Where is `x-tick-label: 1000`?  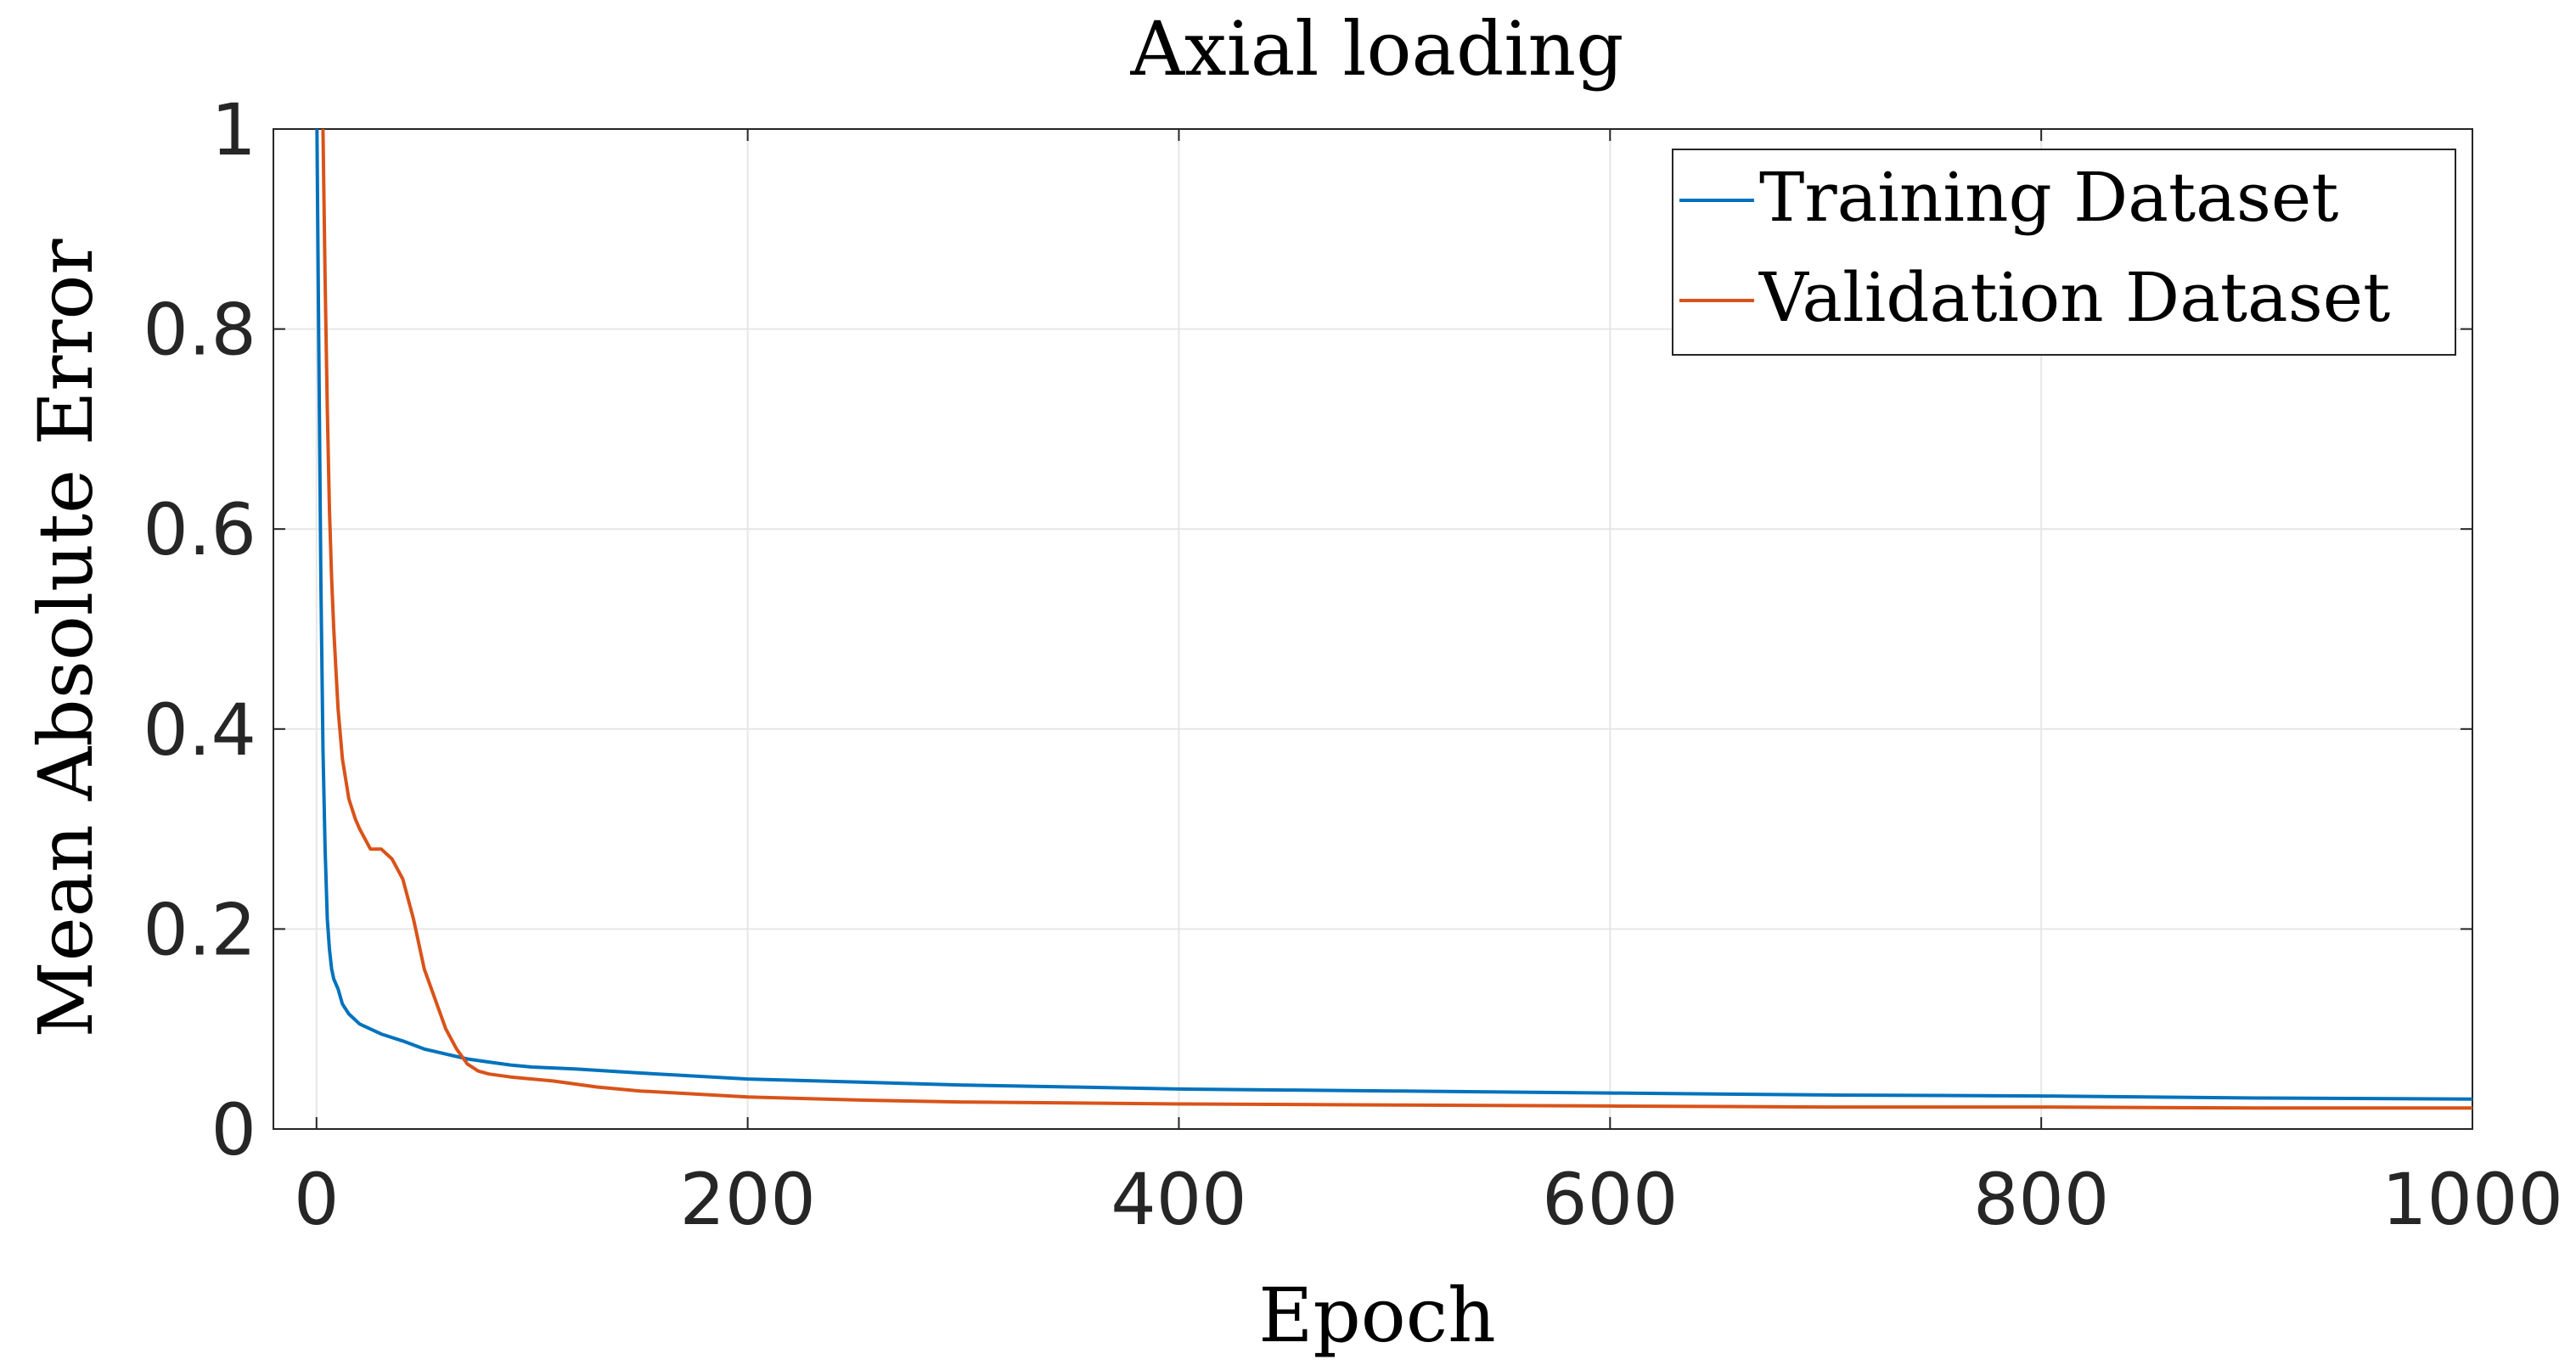
x-tick-label: 1000 is located at coordinates (2472, 1199).